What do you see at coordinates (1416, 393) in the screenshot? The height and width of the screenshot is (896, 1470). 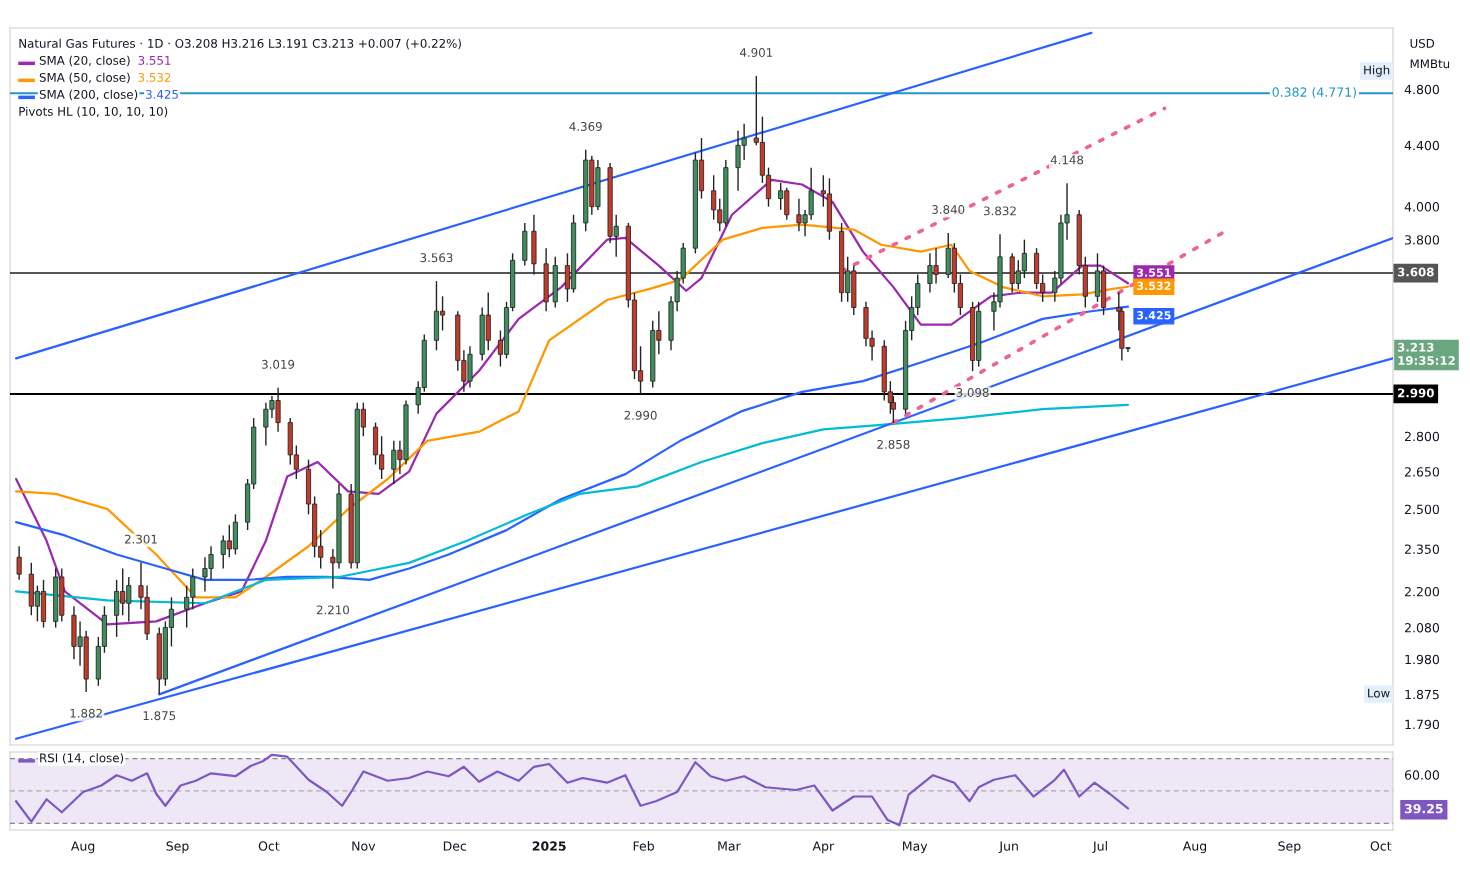 I see `ref-line-label: 2.990` at bounding box center [1416, 393].